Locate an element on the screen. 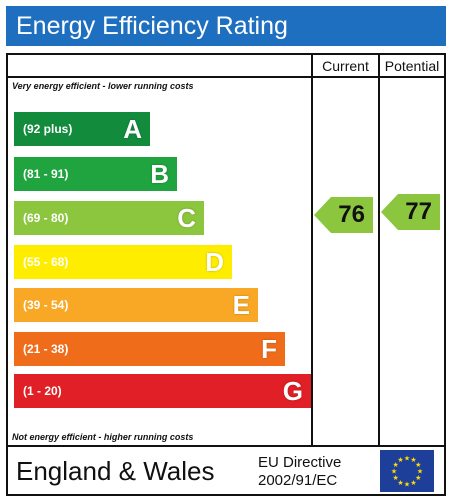 This screenshot has width=452, height=500. band-a: (92 plus) A is located at coordinates (82, 129).